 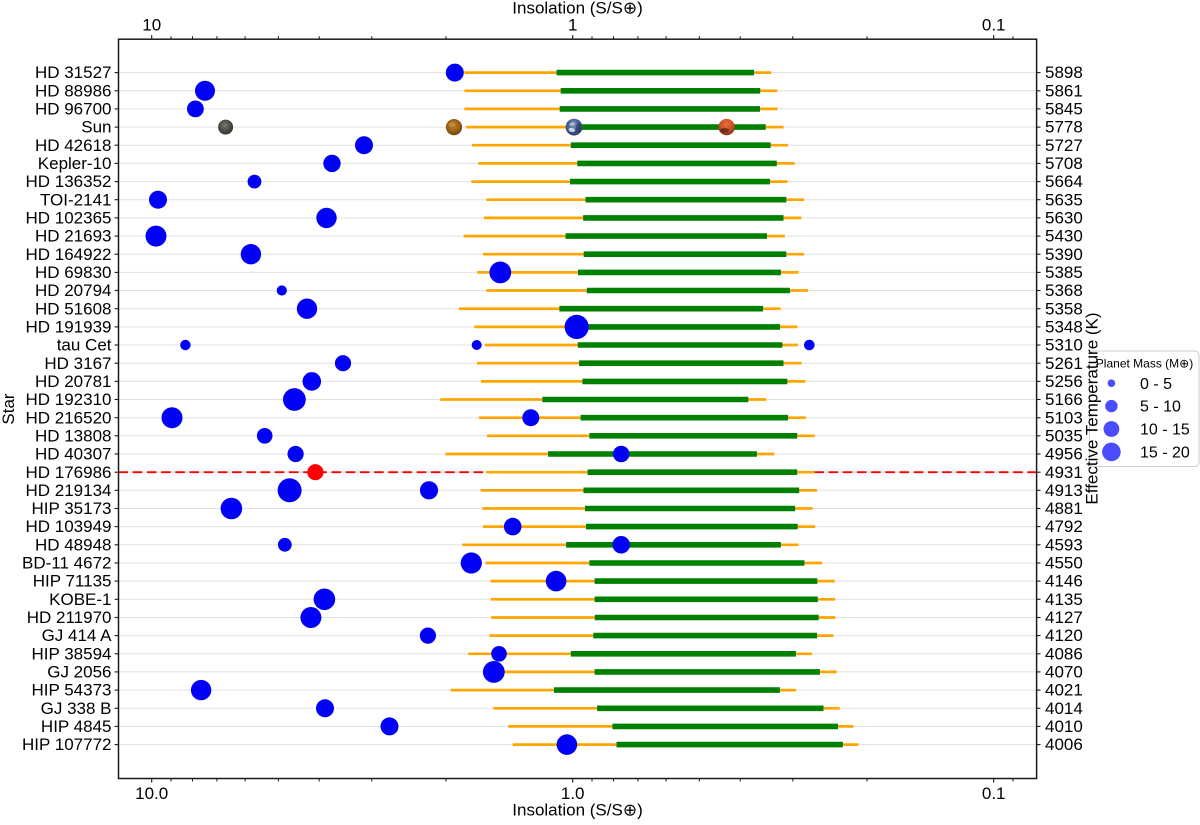 I want to click on svg-text: 5630, so click(x=1064, y=218).